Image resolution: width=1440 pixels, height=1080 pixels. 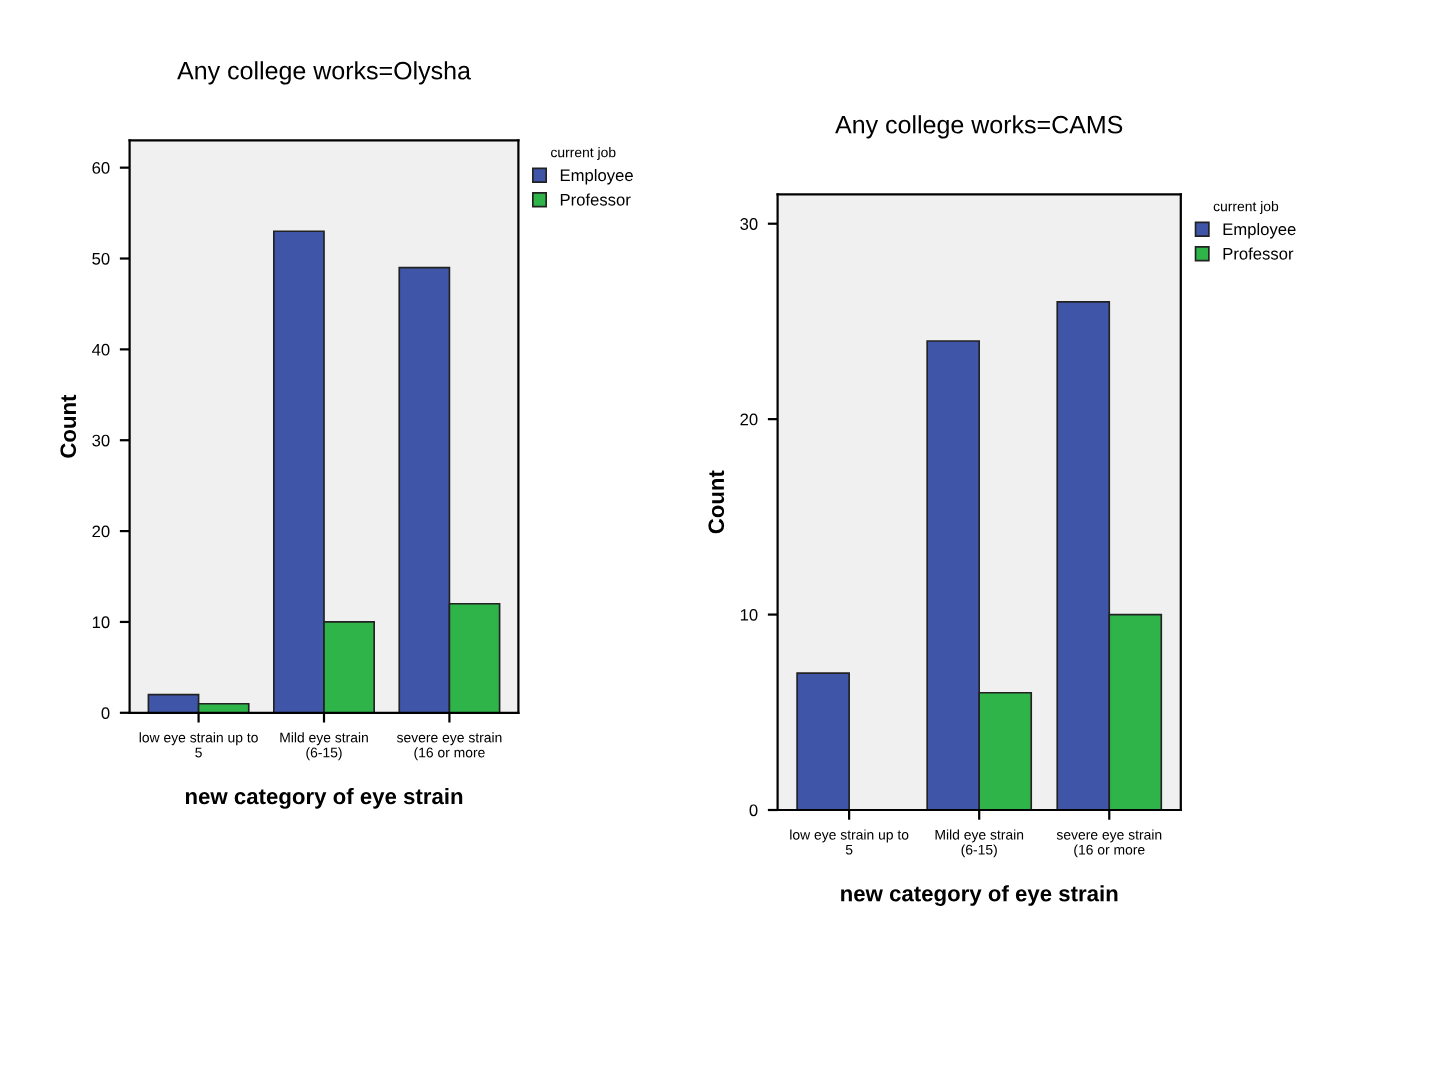 I want to click on chart-title: Any college works=Olysha, so click(x=324, y=73).